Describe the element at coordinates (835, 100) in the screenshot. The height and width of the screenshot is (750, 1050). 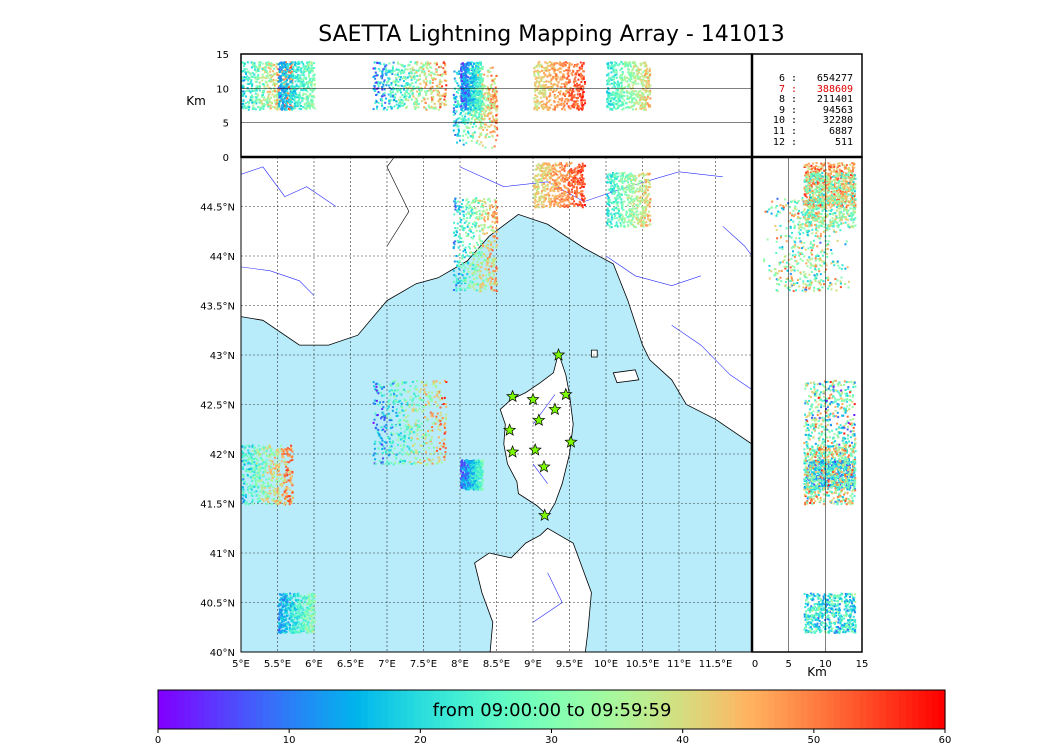
I see `source-count: 211401` at that location.